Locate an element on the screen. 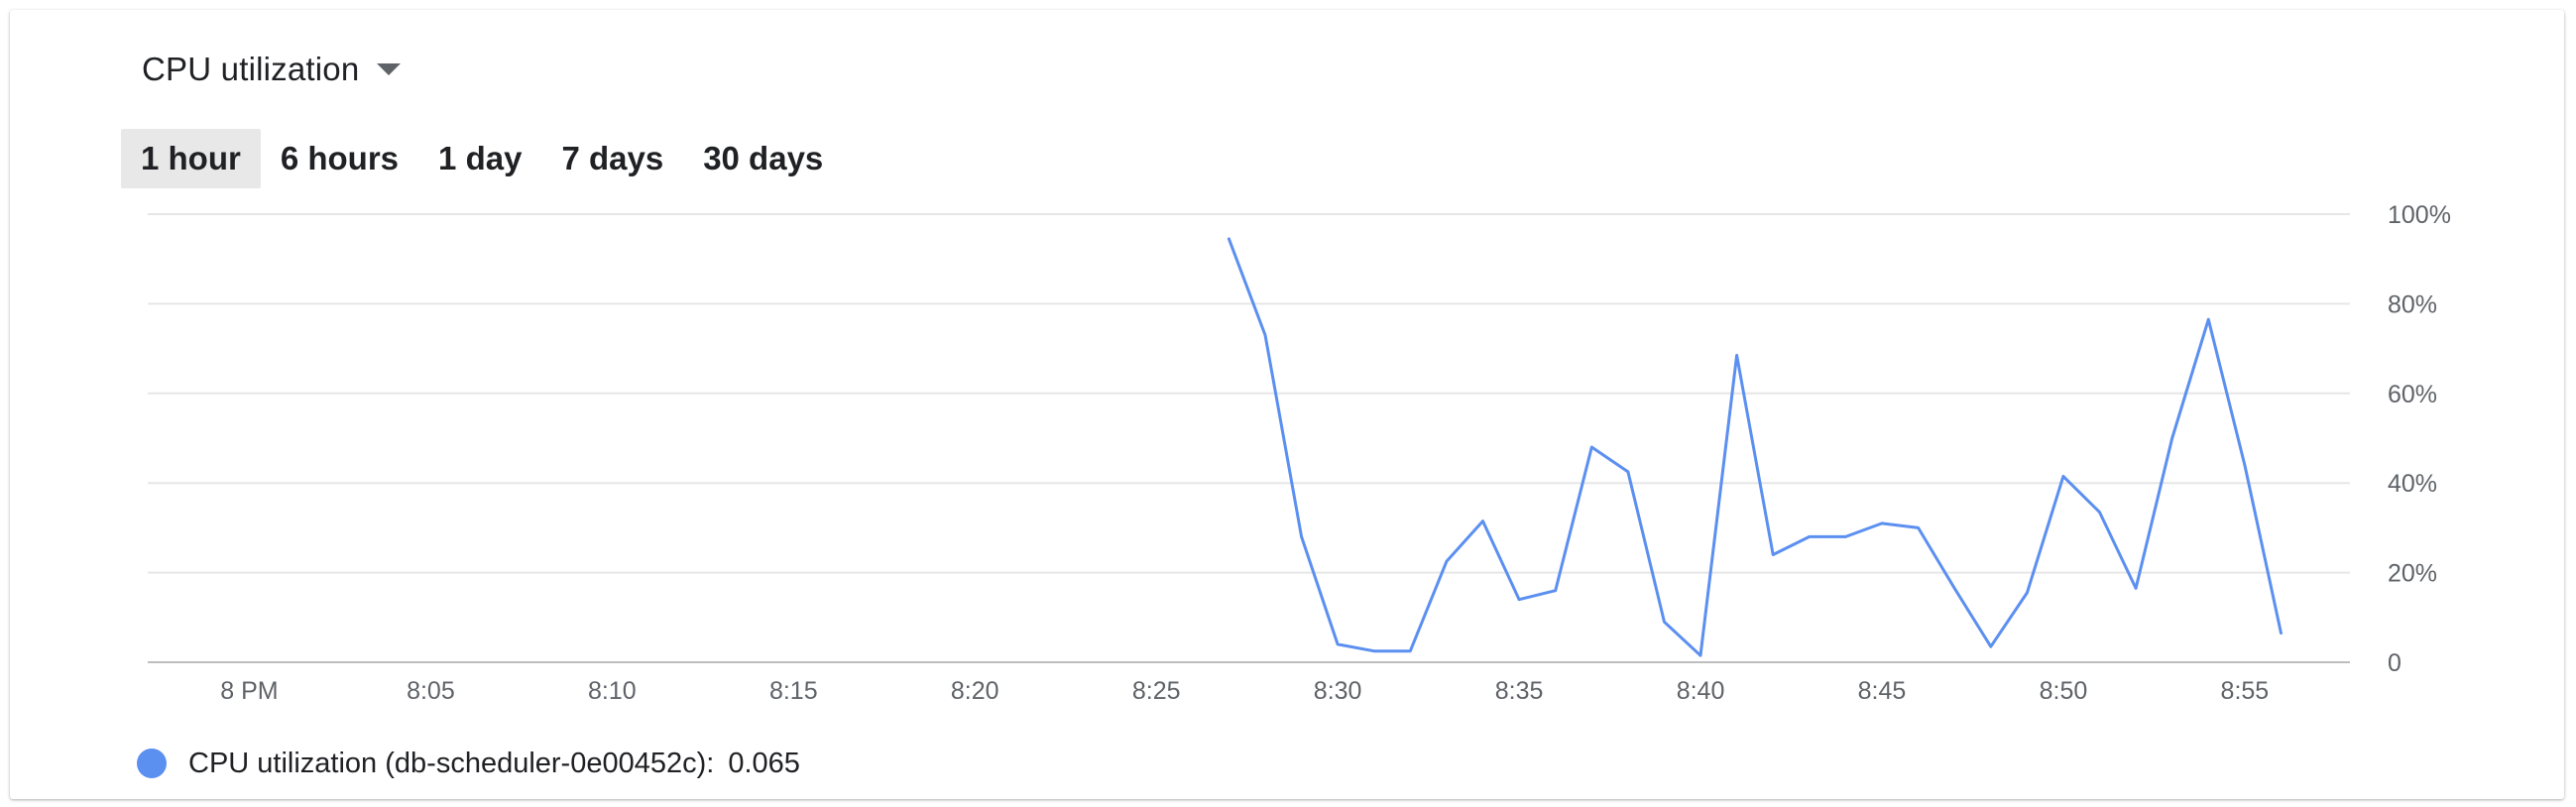  x-tick-label: 8:40 is located at coordinates (1701, 691).